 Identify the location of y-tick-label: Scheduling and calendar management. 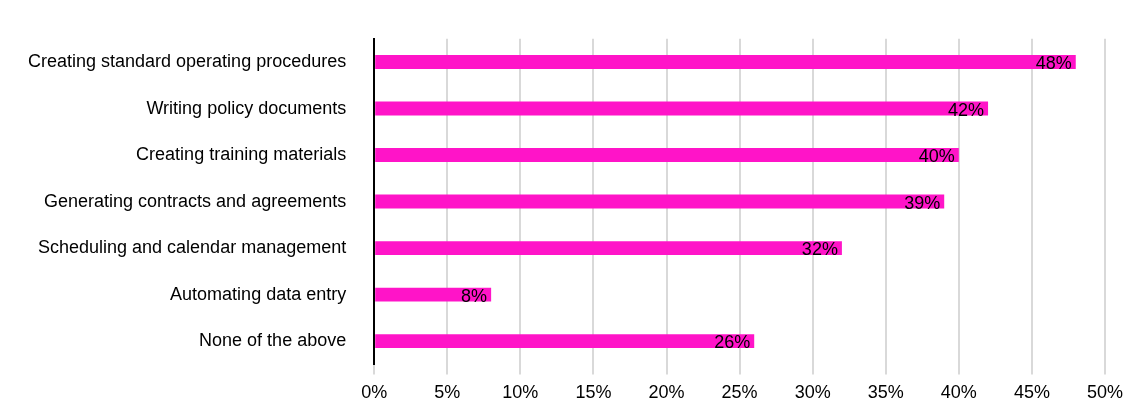
(192, 247).